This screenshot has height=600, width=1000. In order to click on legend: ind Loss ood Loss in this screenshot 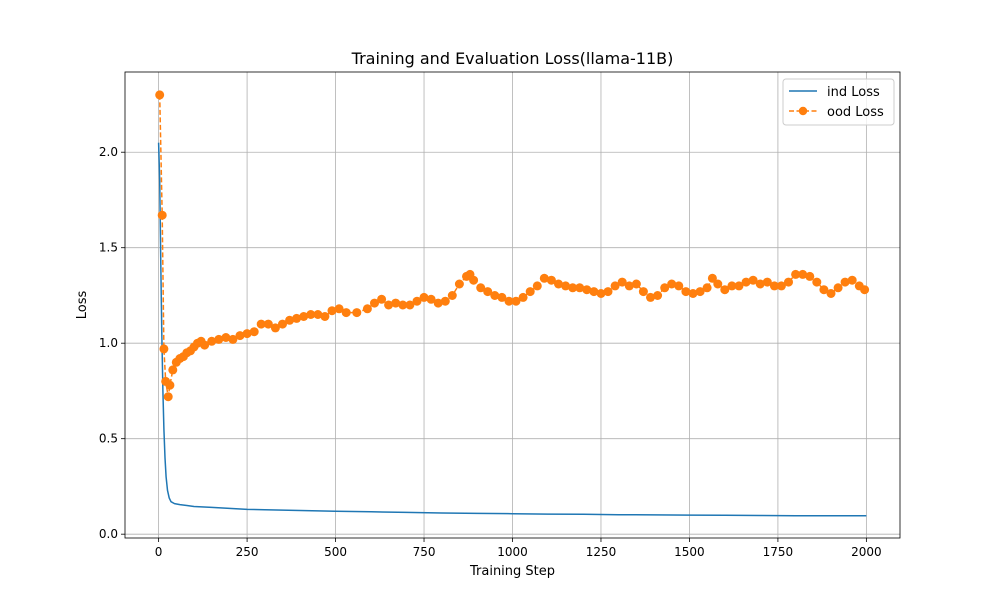, I will do `click(838, 102)`.